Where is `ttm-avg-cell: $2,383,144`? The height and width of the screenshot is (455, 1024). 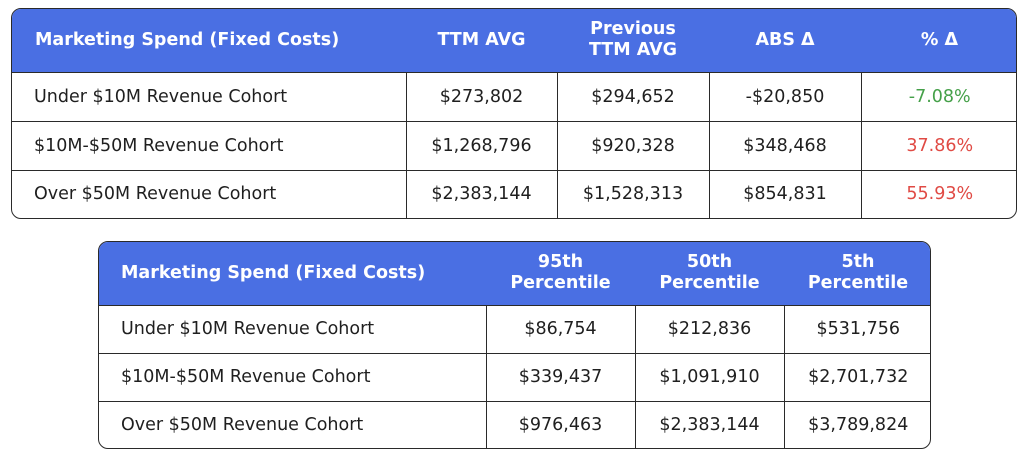 ttm-avg-cell: $2,383,144 is located at coordinates (481, 193).